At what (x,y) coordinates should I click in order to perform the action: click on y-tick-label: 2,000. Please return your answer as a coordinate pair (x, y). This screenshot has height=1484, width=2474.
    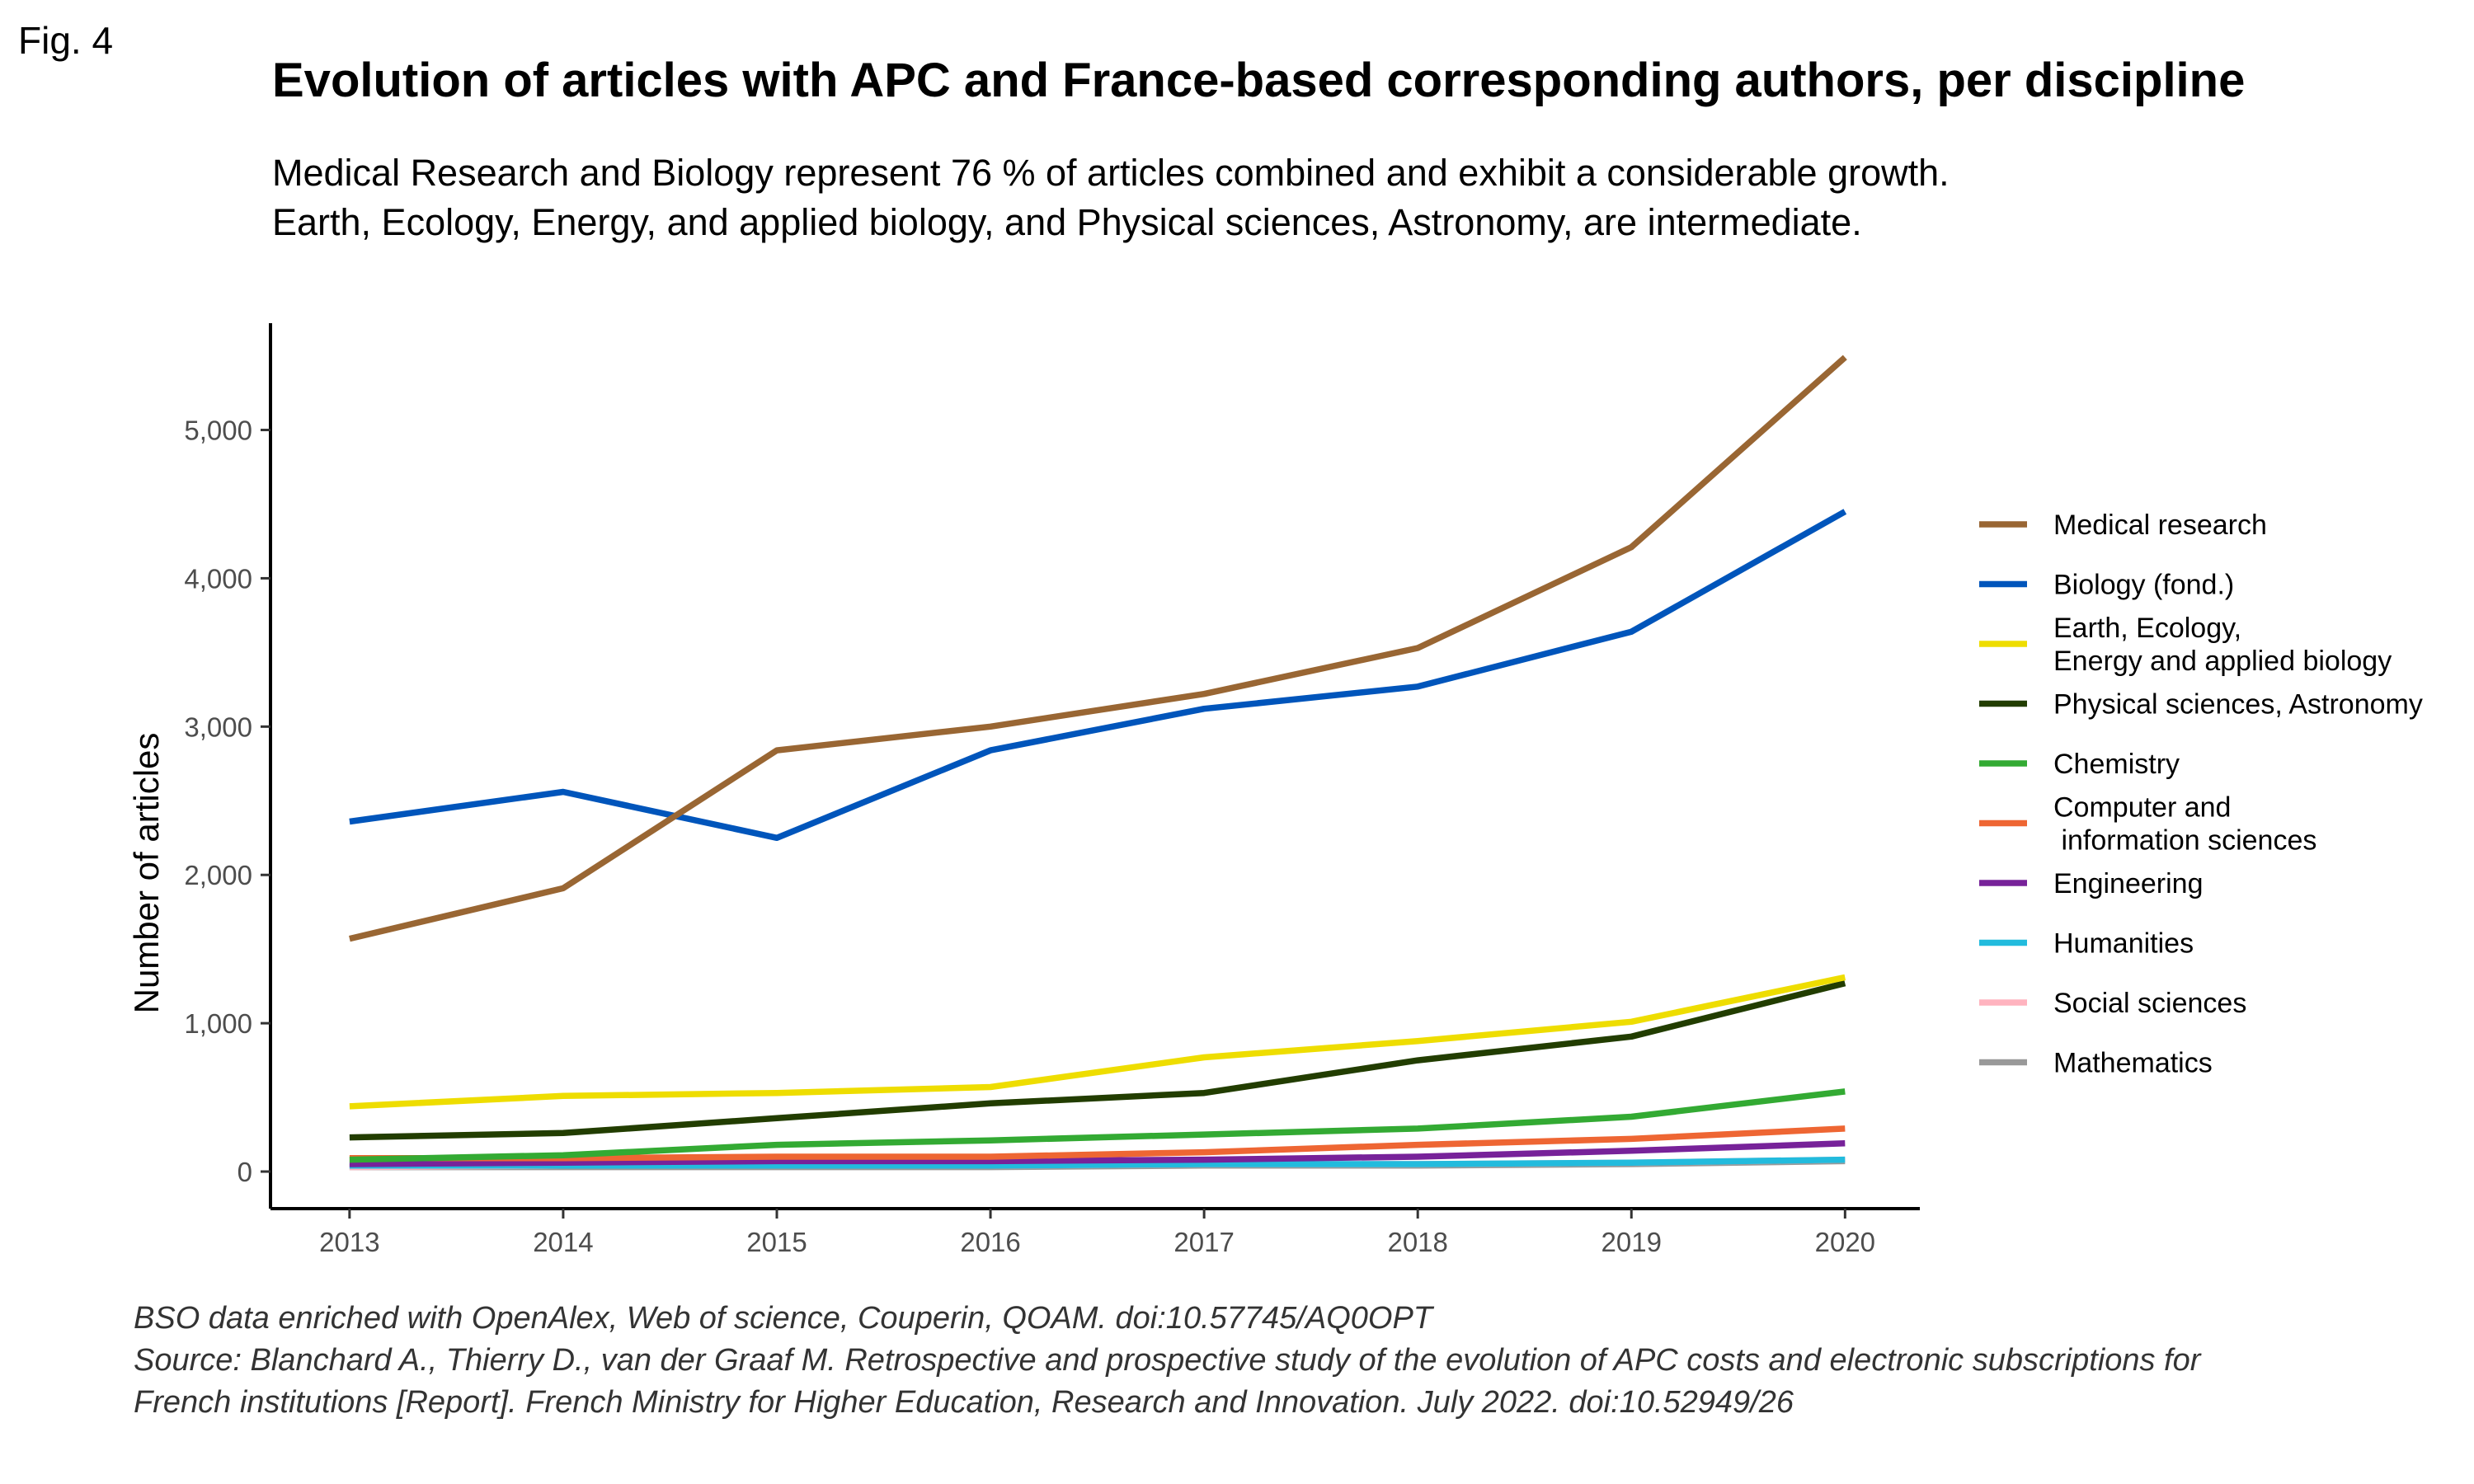
    Looking at the image, I should click on (218, 875).